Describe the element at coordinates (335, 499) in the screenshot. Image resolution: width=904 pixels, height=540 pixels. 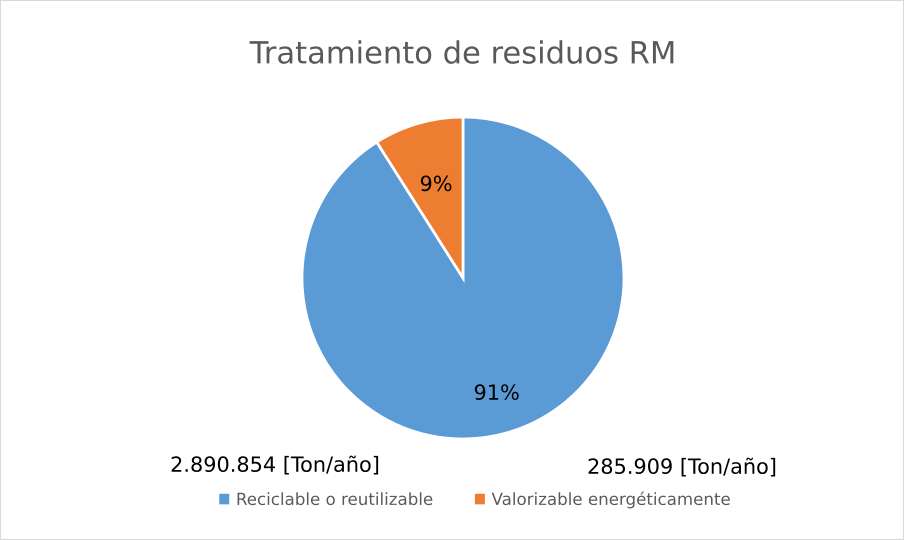
I see `legend-label: Reciclable o reutilizable` at that location.